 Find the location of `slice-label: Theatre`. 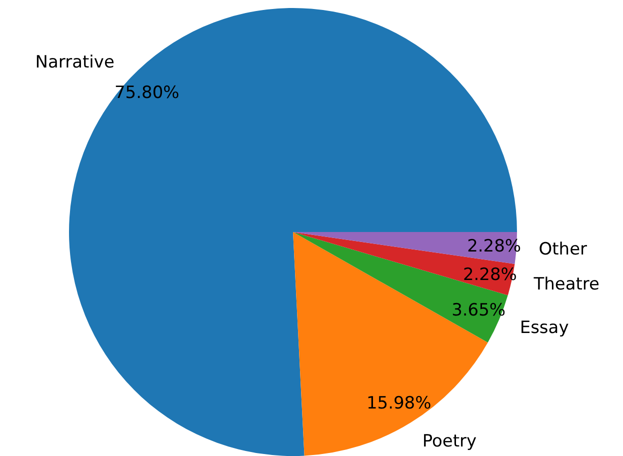

slice-label: Theatre is located at coordinates (566, 284).